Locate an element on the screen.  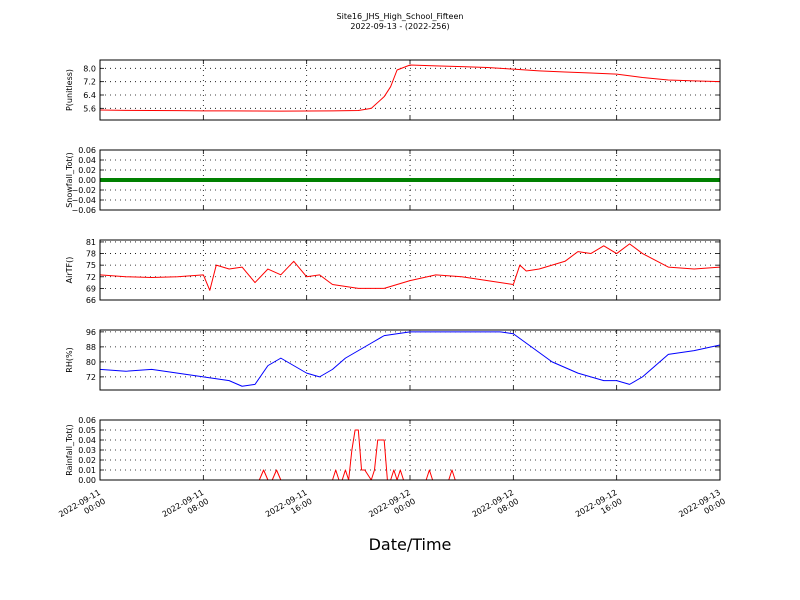
y-tick-label: −0.06 is located at coordinates (83, 210).